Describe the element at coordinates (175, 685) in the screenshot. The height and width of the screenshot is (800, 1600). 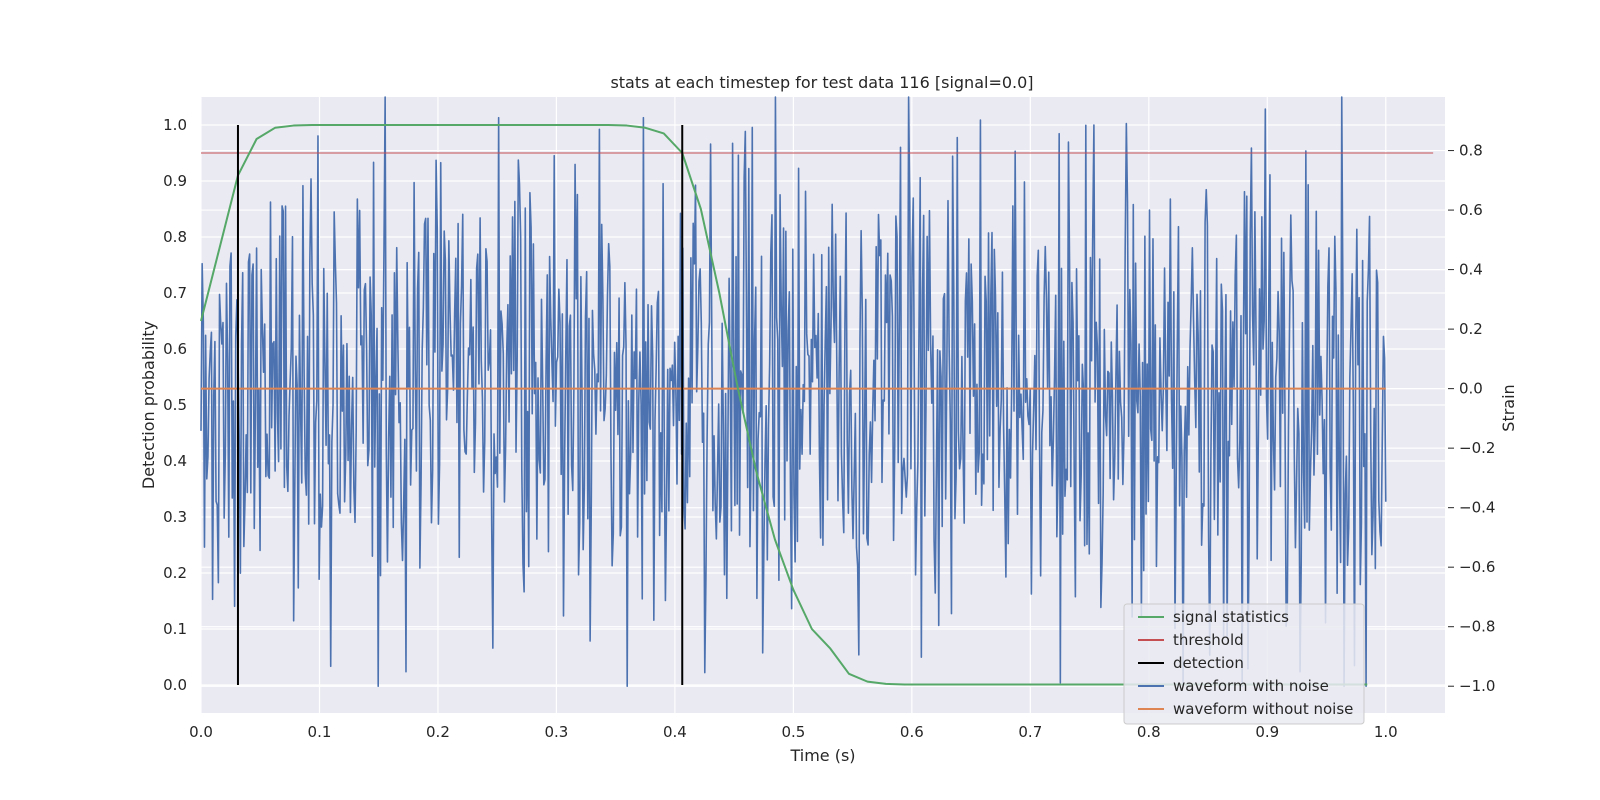
I see `y-left-tick-label: 0.0` at that location.